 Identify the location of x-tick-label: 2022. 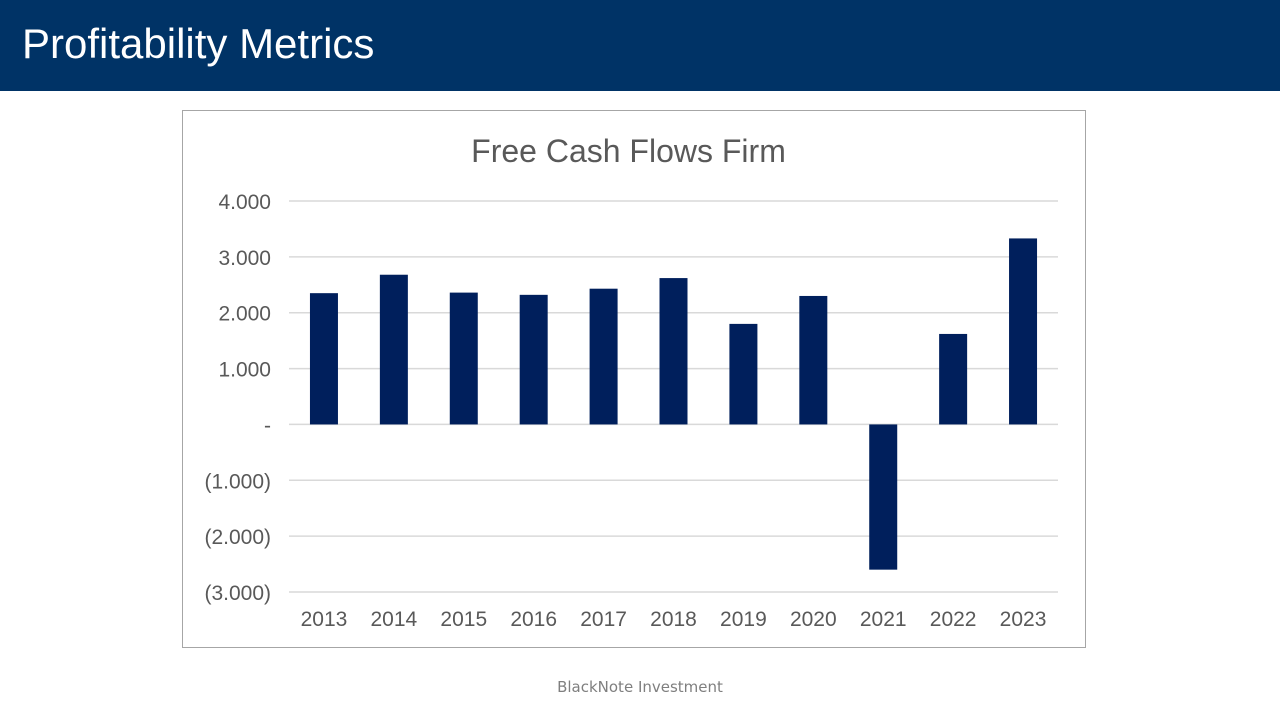
(953, 619).